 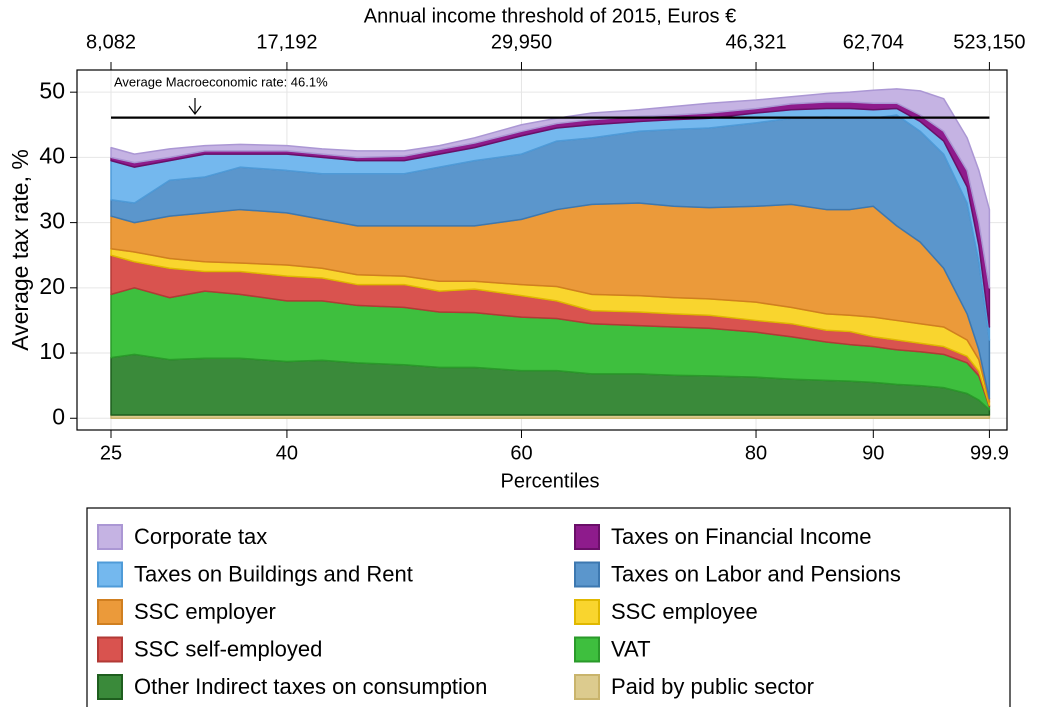 I want to click on x-tick-label: 99.9, so click(x=989, y=453).